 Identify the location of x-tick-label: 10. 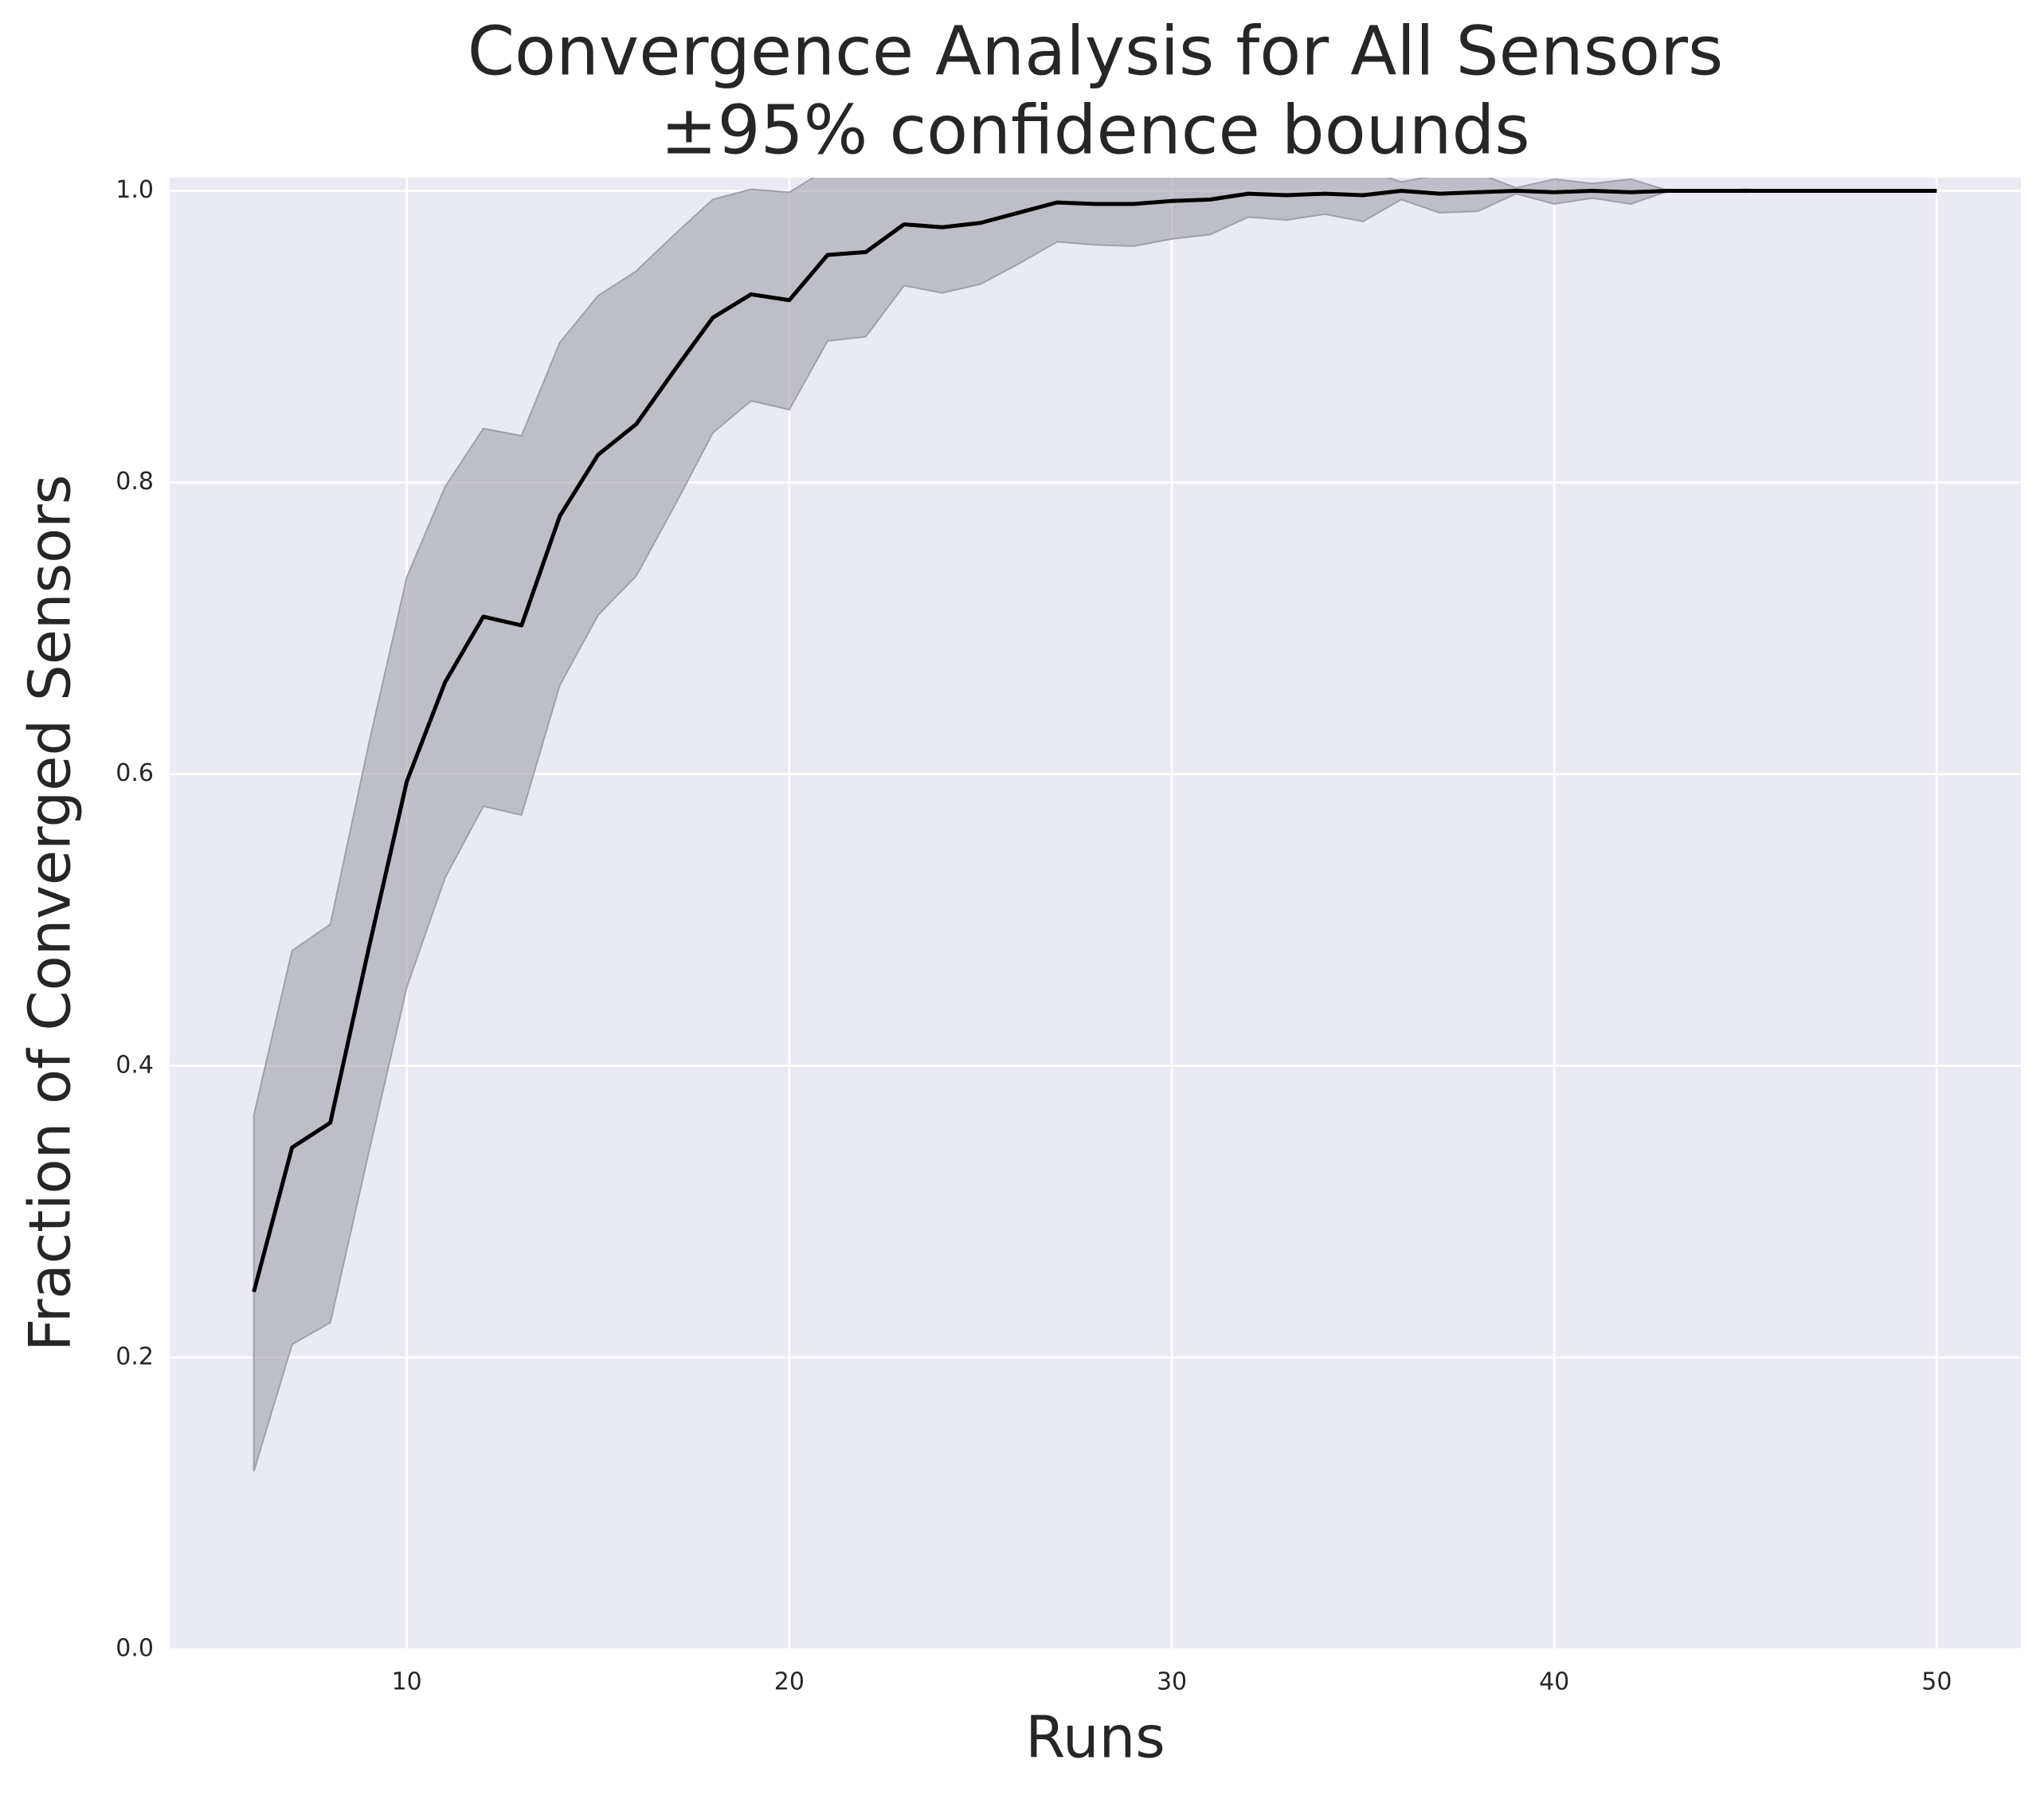
(407, 1682).